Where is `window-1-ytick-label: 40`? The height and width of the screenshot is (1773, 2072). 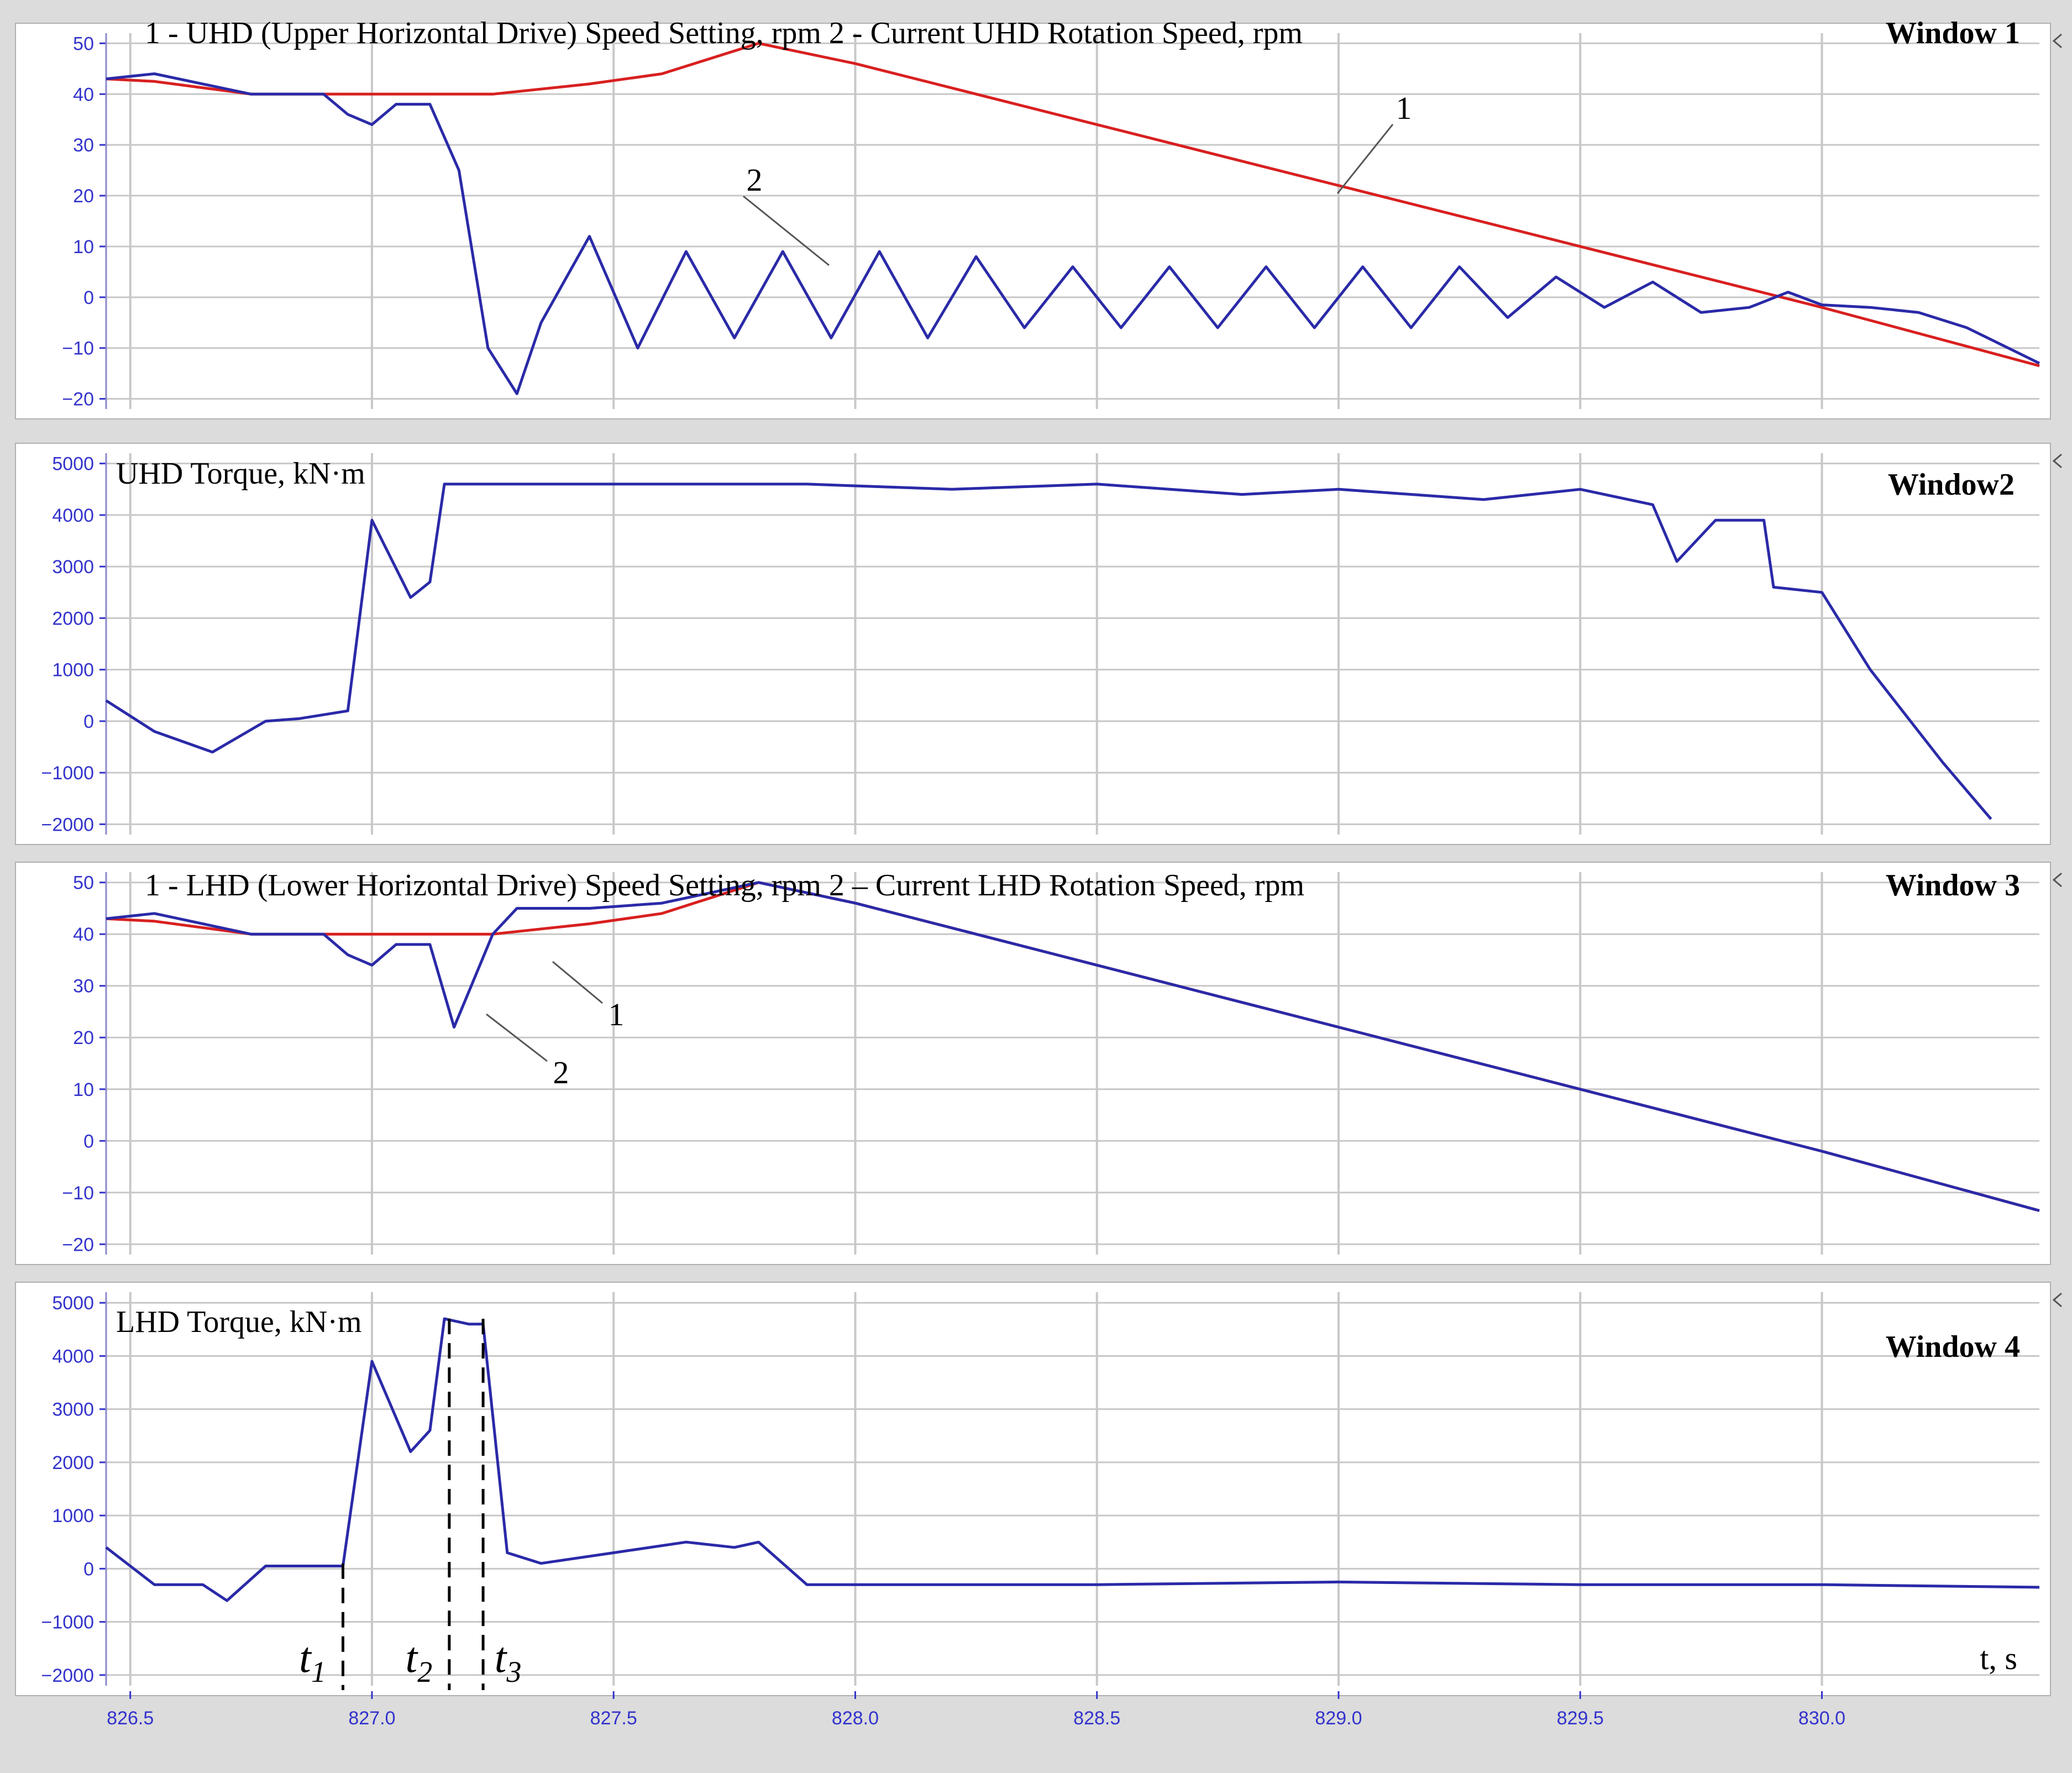
window-1-ytick-label: 40 is located at coordinates (83, 94).